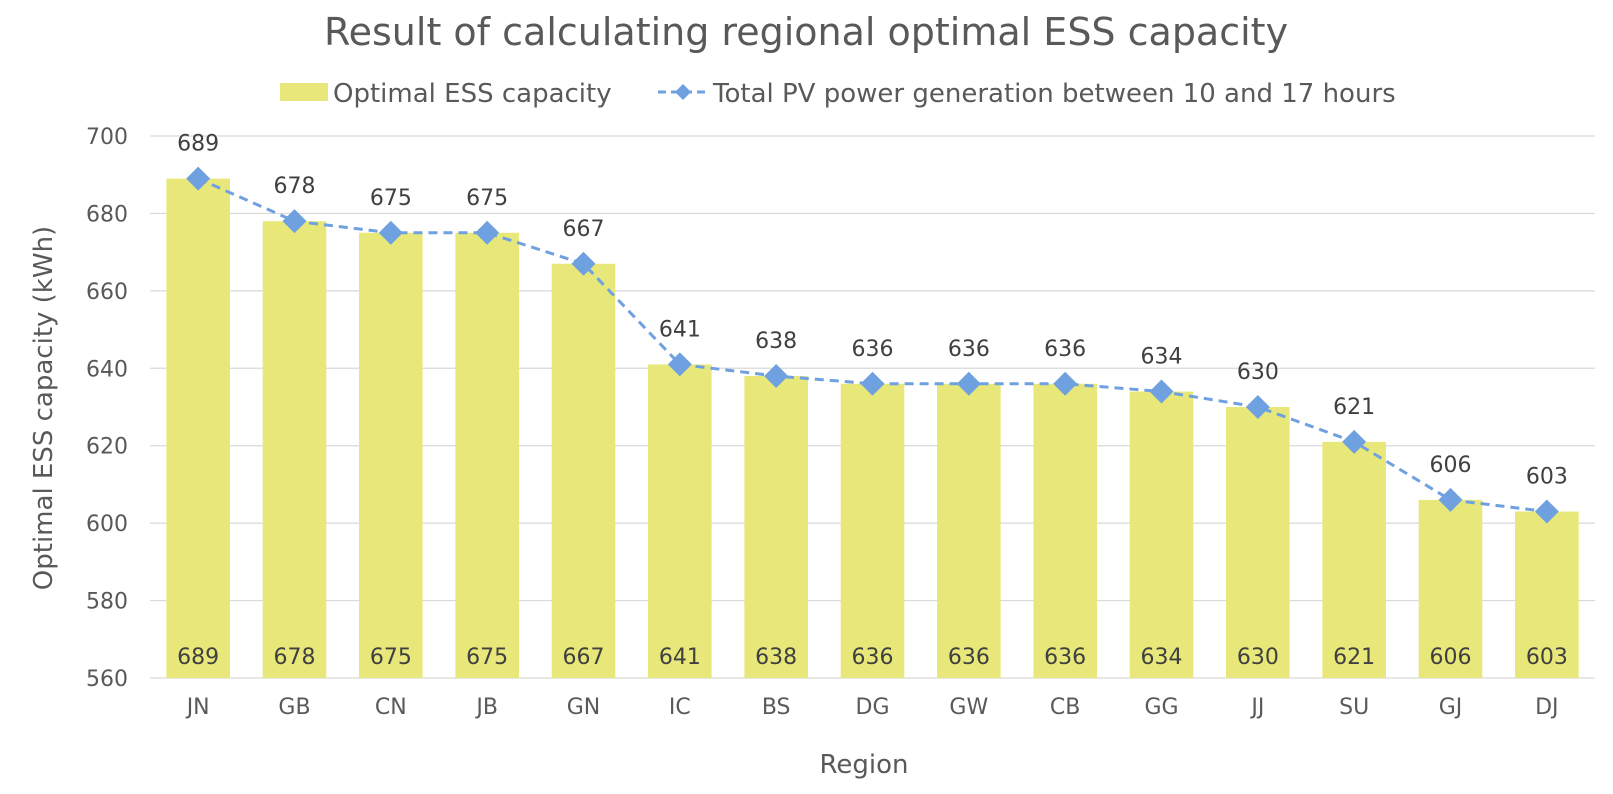 This screenshot has width=1613, height=794. Describe the element at coordinates (390, 232) in the screenshot. I see `pv-marker-cn` at that location.